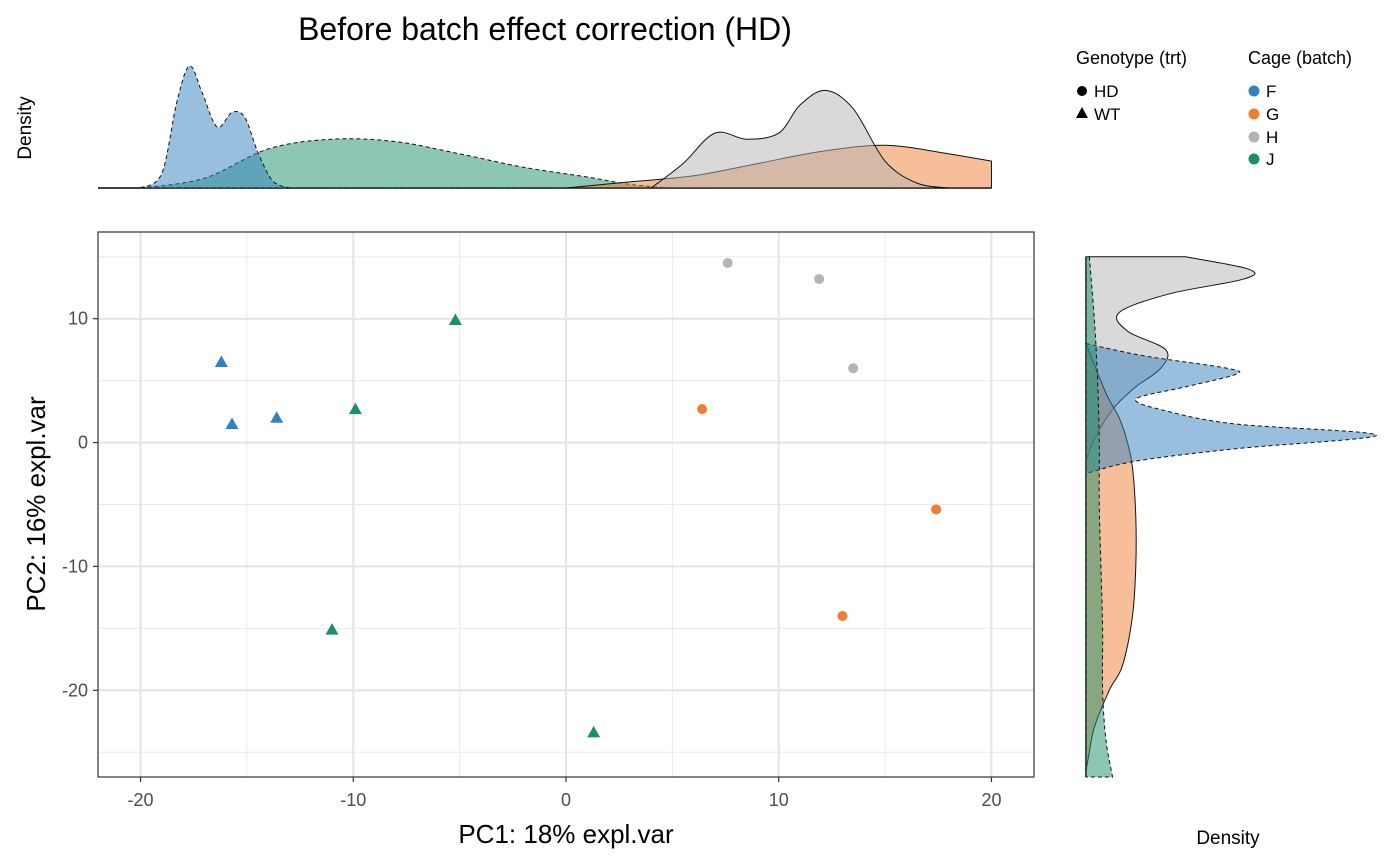 This screenshot has width=1400, height=865. What do you see at coordinates (1228, 838) in the screenshot?
I see `right-density-axis-label: Density` at bounding box center [1228, 838].